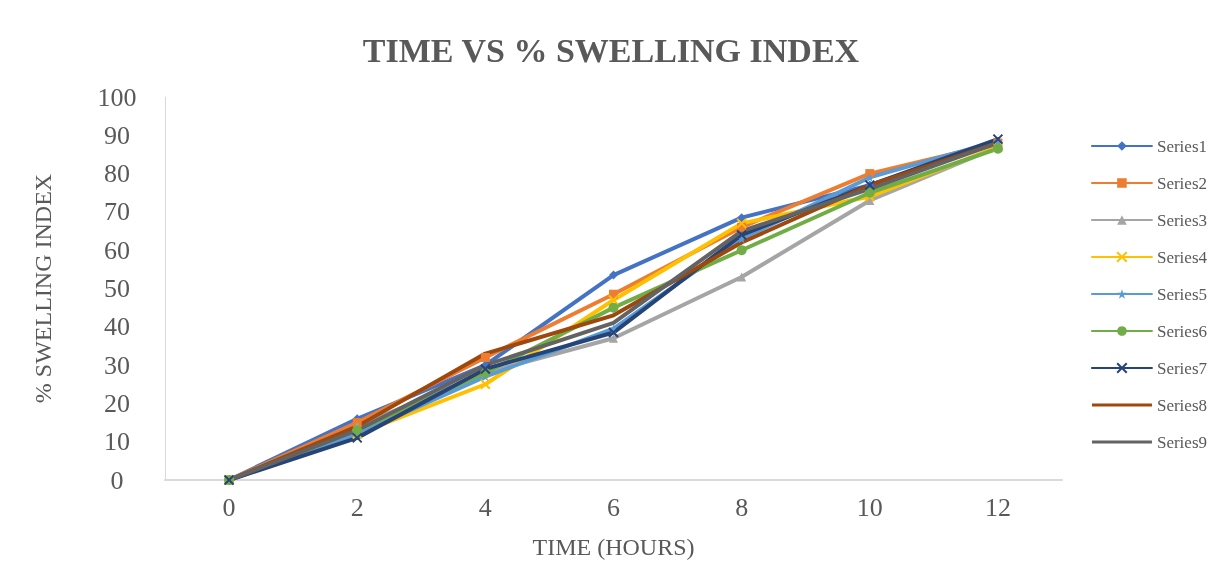  Describe the element at coordinates (1181, 405) in the screenshot. I see `legend-label: Series8` at that location.